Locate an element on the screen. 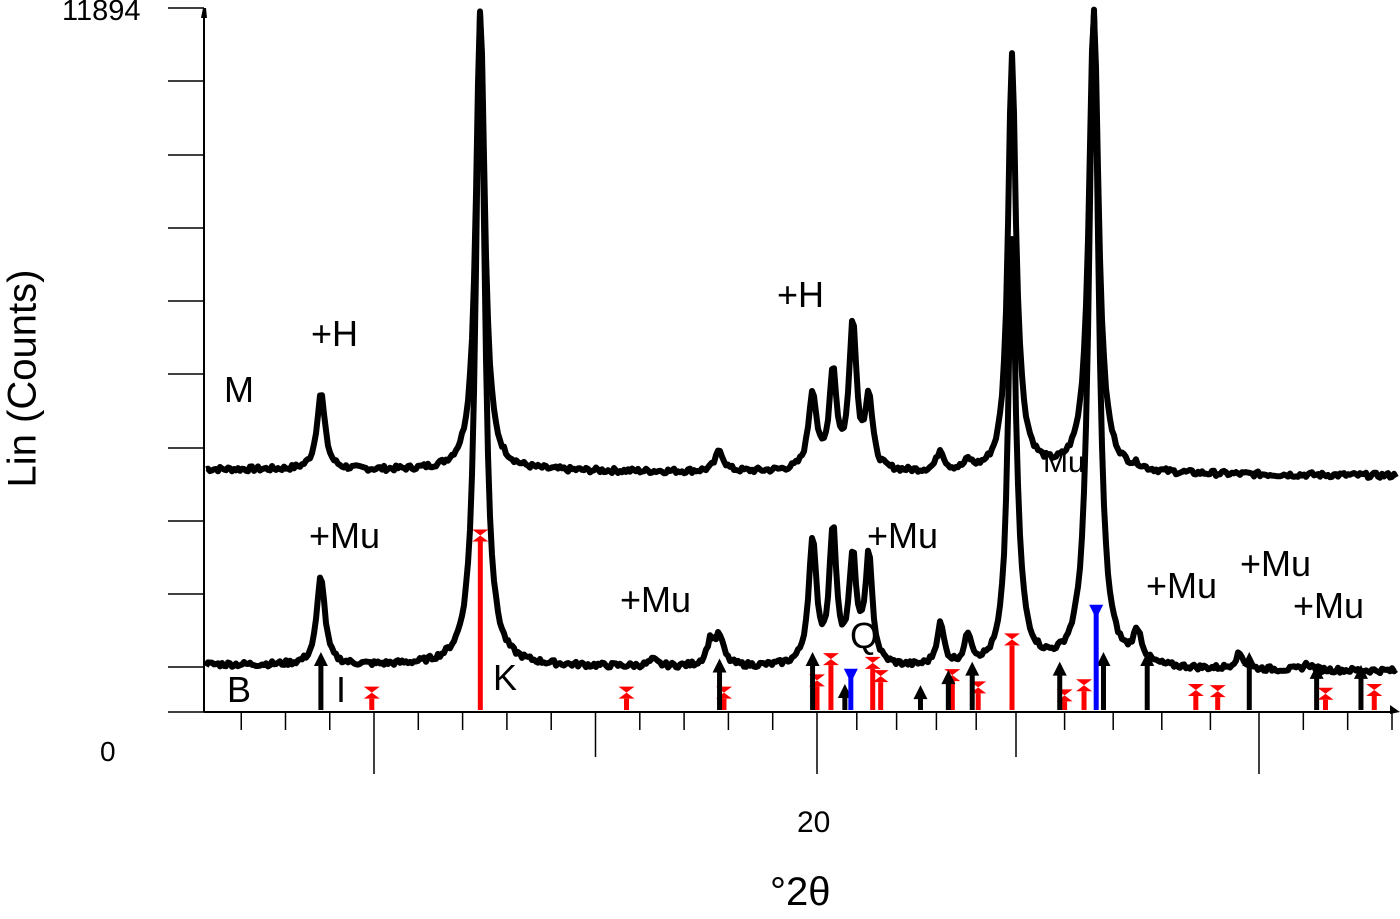 This screenshot has width=1400, height=919. trace-label-b: B is located at coordinates (239, 689).